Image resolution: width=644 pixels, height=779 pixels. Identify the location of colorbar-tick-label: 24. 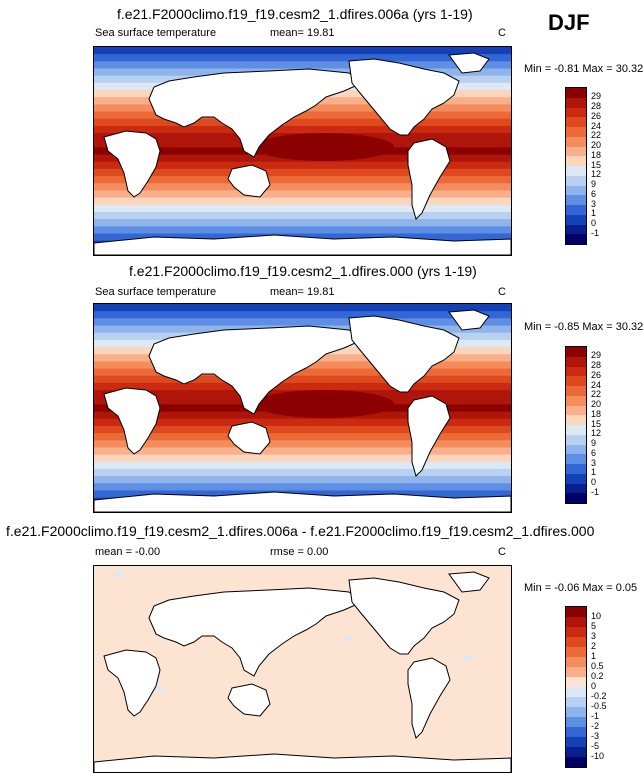
(596, 125).